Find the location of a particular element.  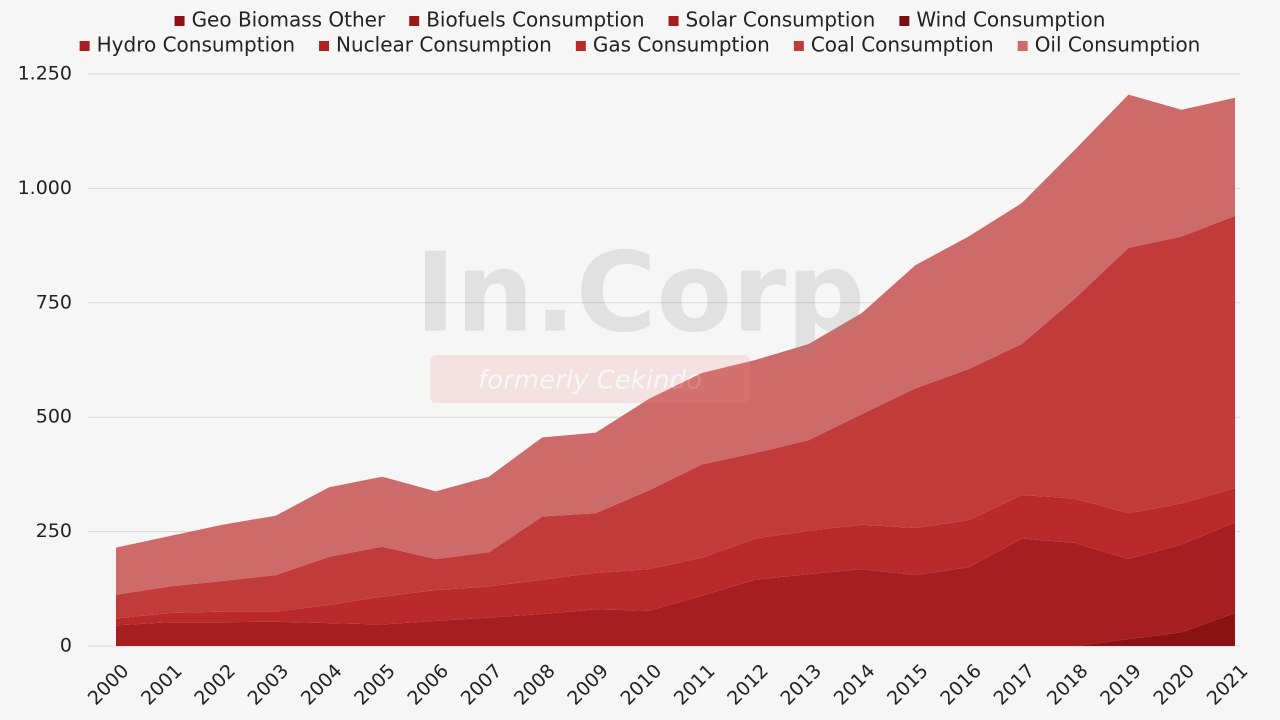

watermark-brand: In.Corp is located at coordinates (640, 292).